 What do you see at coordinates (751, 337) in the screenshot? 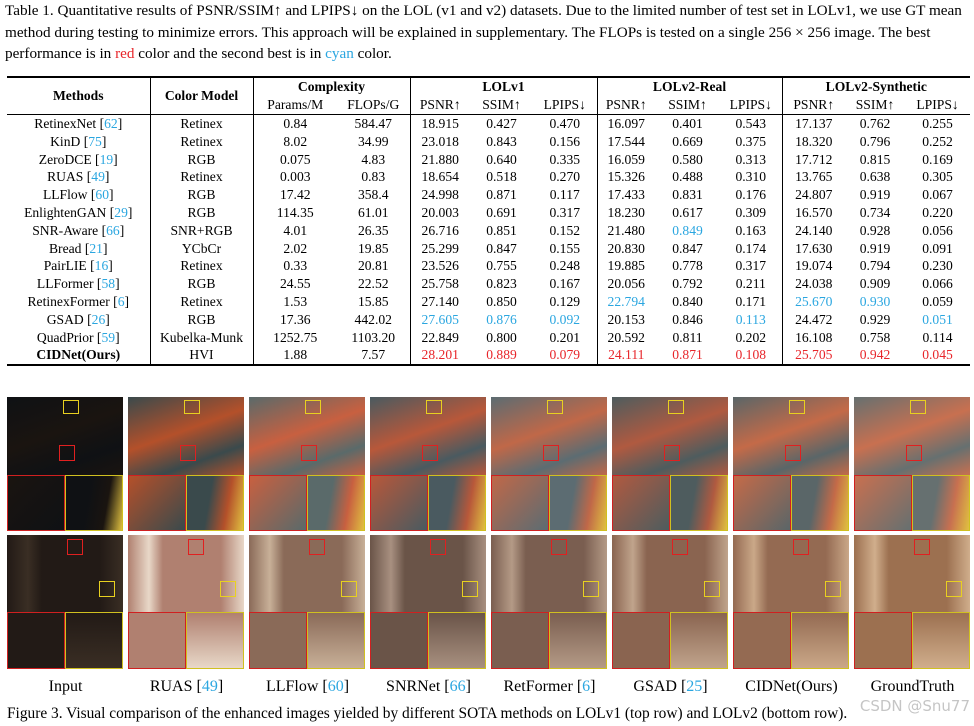
I see `value-cell: 0.202` at bounding box center [751, 337].